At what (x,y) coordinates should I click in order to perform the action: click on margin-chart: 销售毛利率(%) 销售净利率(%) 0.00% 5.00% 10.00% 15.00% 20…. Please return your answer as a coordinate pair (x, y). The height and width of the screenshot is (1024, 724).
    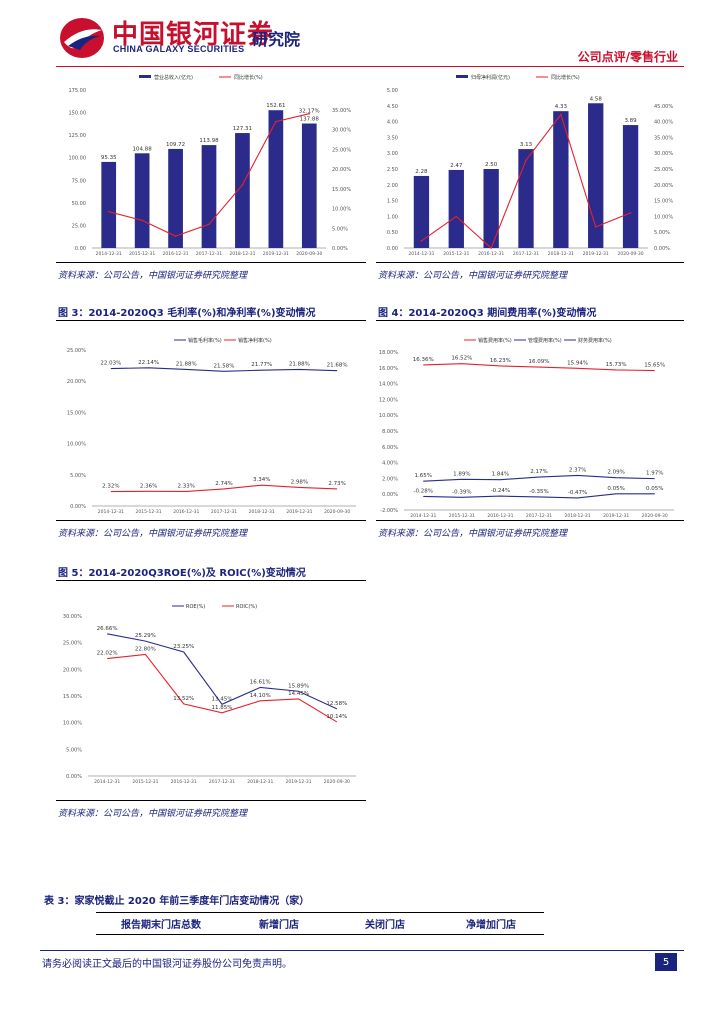
    Looking at the image, I should click on (211, 426).